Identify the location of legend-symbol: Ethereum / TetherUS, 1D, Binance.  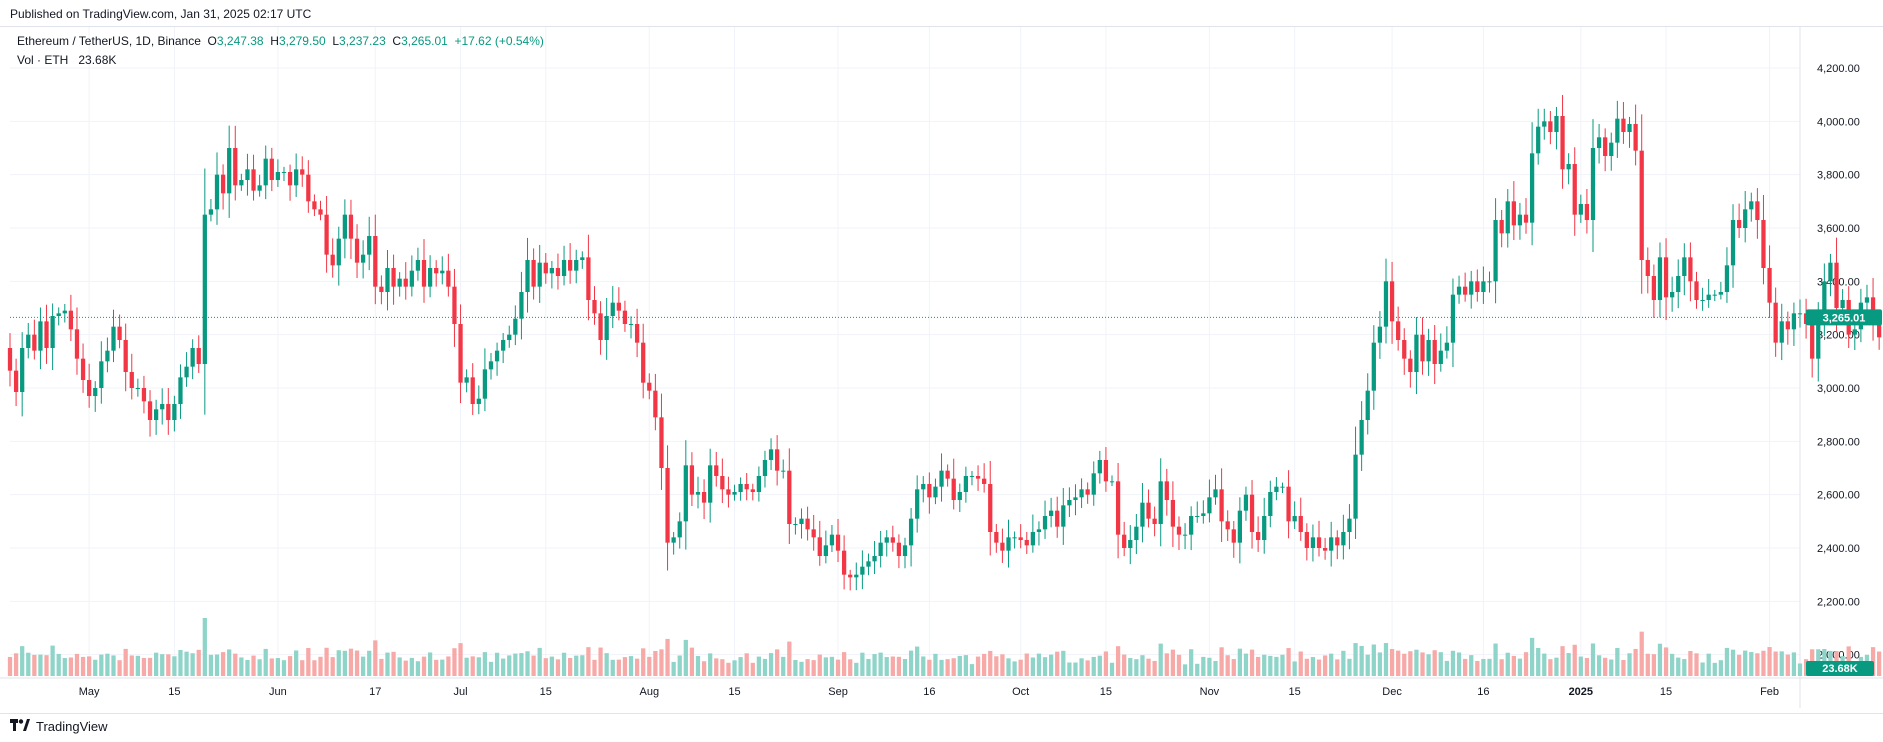
(109, 41).